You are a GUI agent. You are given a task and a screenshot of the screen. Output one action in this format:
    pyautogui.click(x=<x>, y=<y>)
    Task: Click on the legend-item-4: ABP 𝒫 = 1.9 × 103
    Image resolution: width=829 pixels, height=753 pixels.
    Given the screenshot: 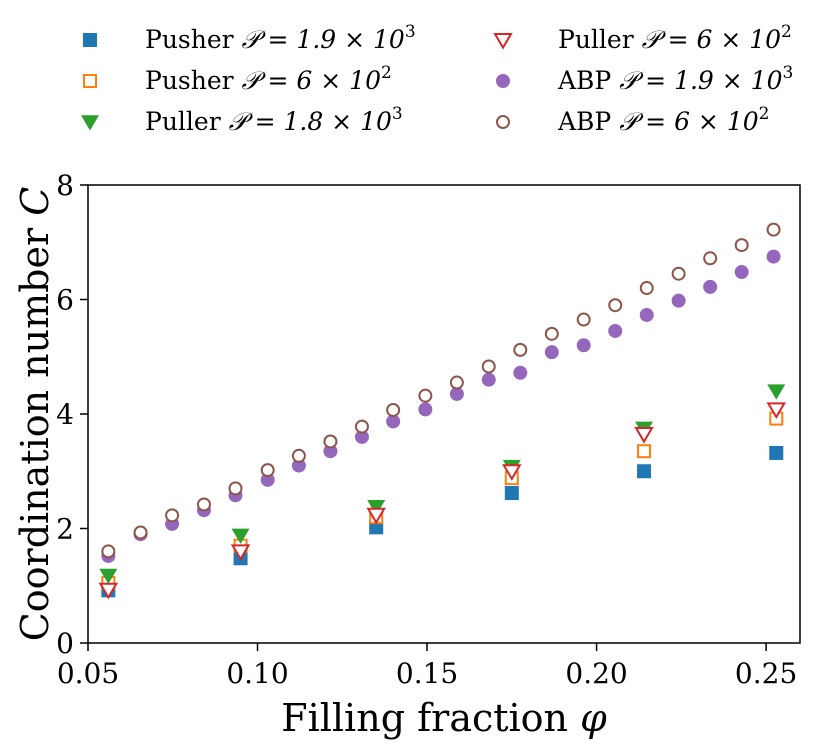 What is the action you would take?
    pyautogui.click(x=644, y=79)
    